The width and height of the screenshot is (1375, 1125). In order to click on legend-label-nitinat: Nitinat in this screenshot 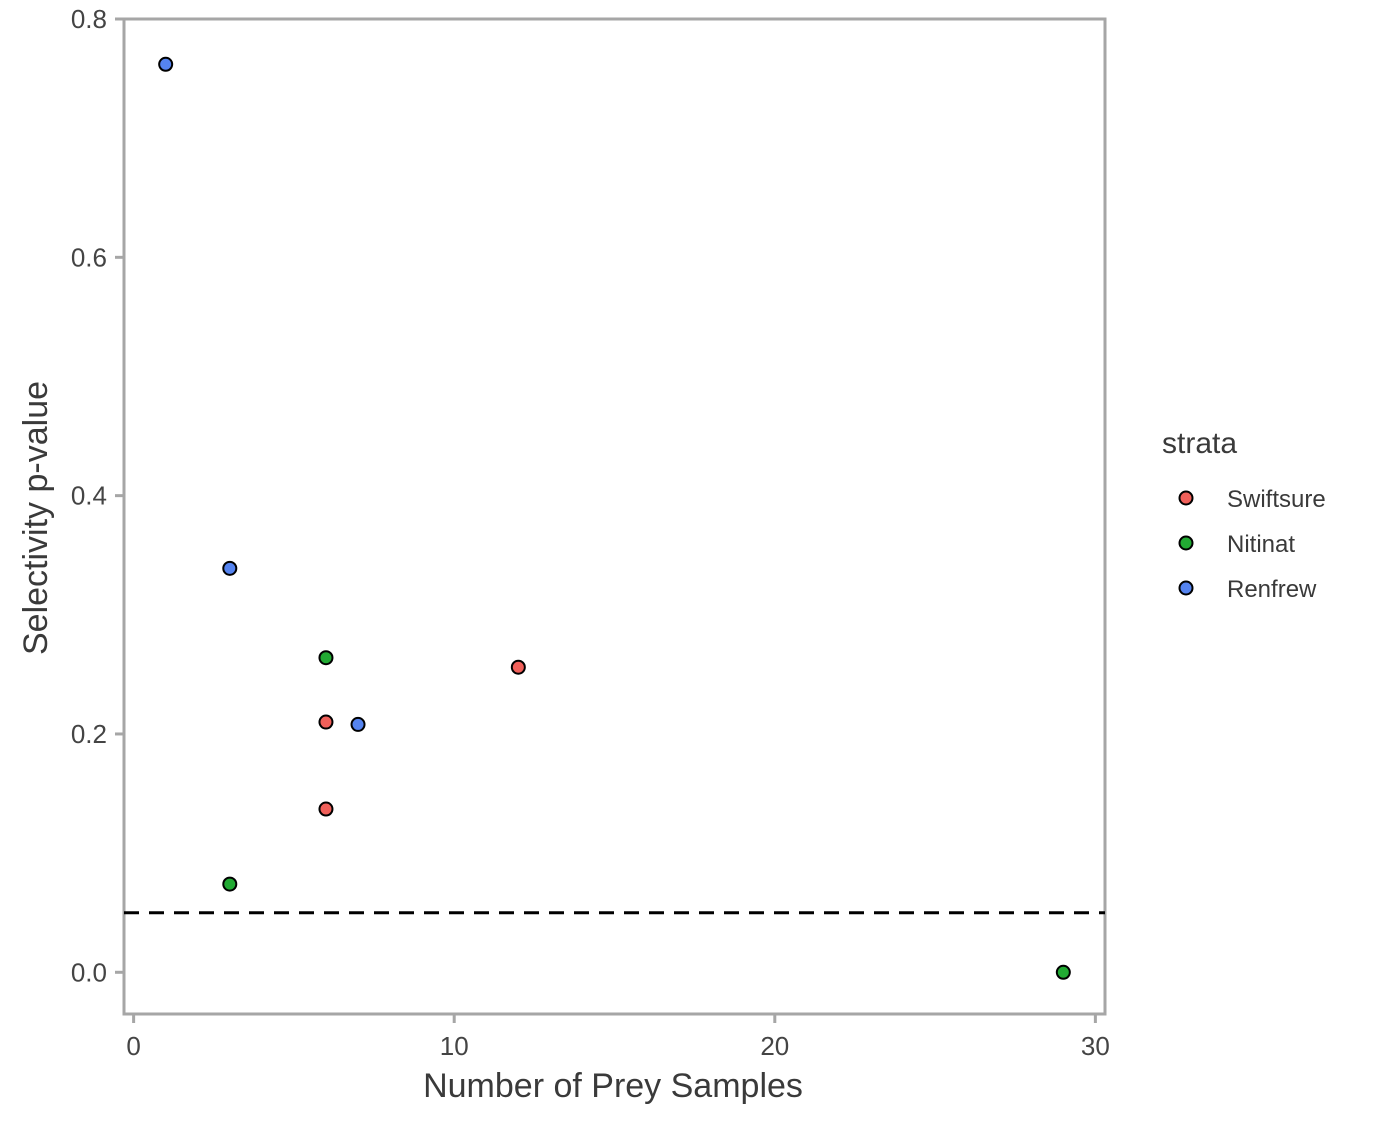, I will do `click(1261, 544)`.